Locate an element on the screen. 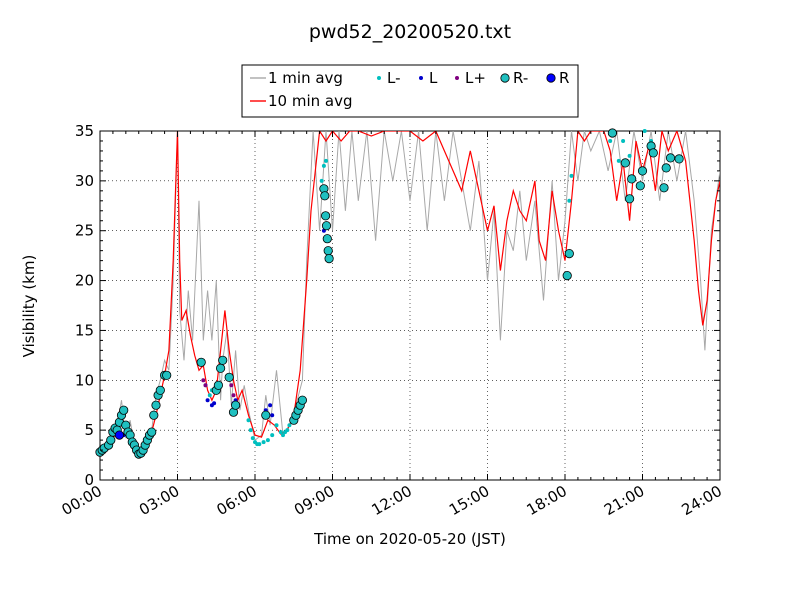  x-tick-label: 24:00 is located at coordinates (702, 500).